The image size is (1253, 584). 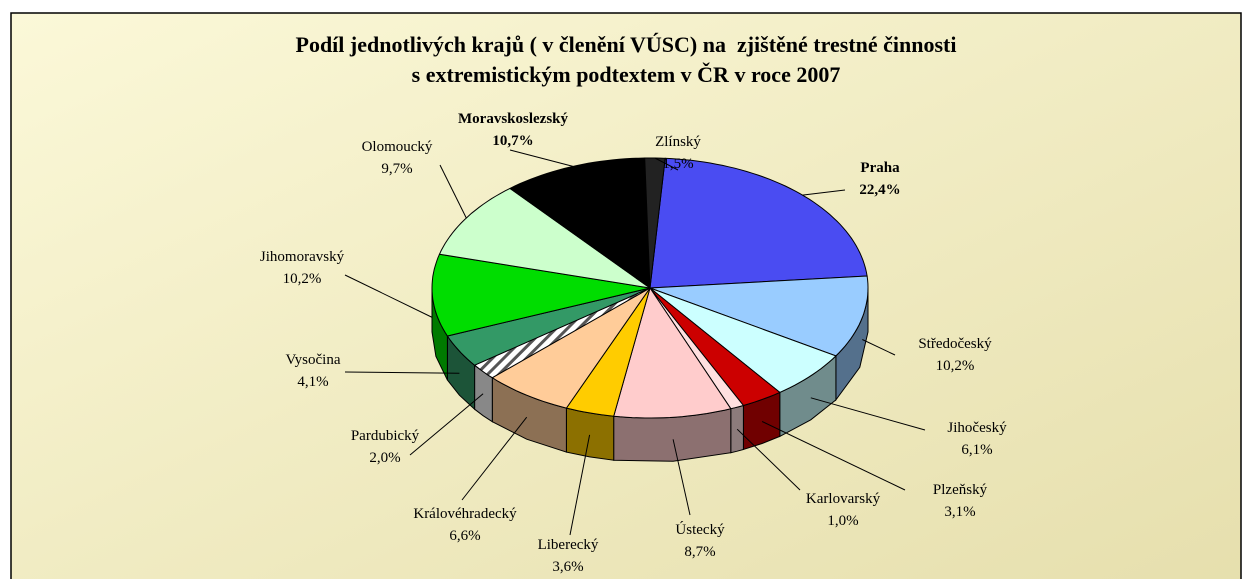 What do you see at coordinates (396, 169) in the screenshot?
I see `slice-value-label: 9,7%` at bounding box center [396, 169].